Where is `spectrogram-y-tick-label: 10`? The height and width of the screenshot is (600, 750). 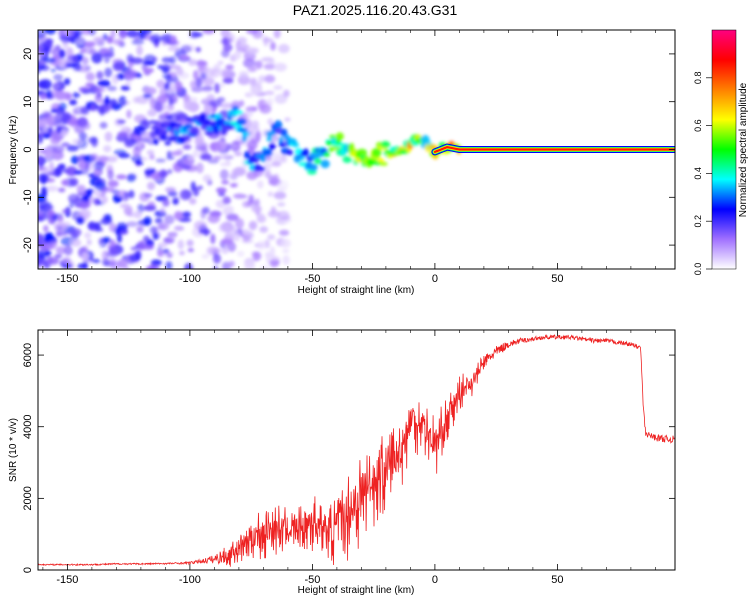 spectrogram-y-tick-label: 10 is located at coordinates (28, 102).